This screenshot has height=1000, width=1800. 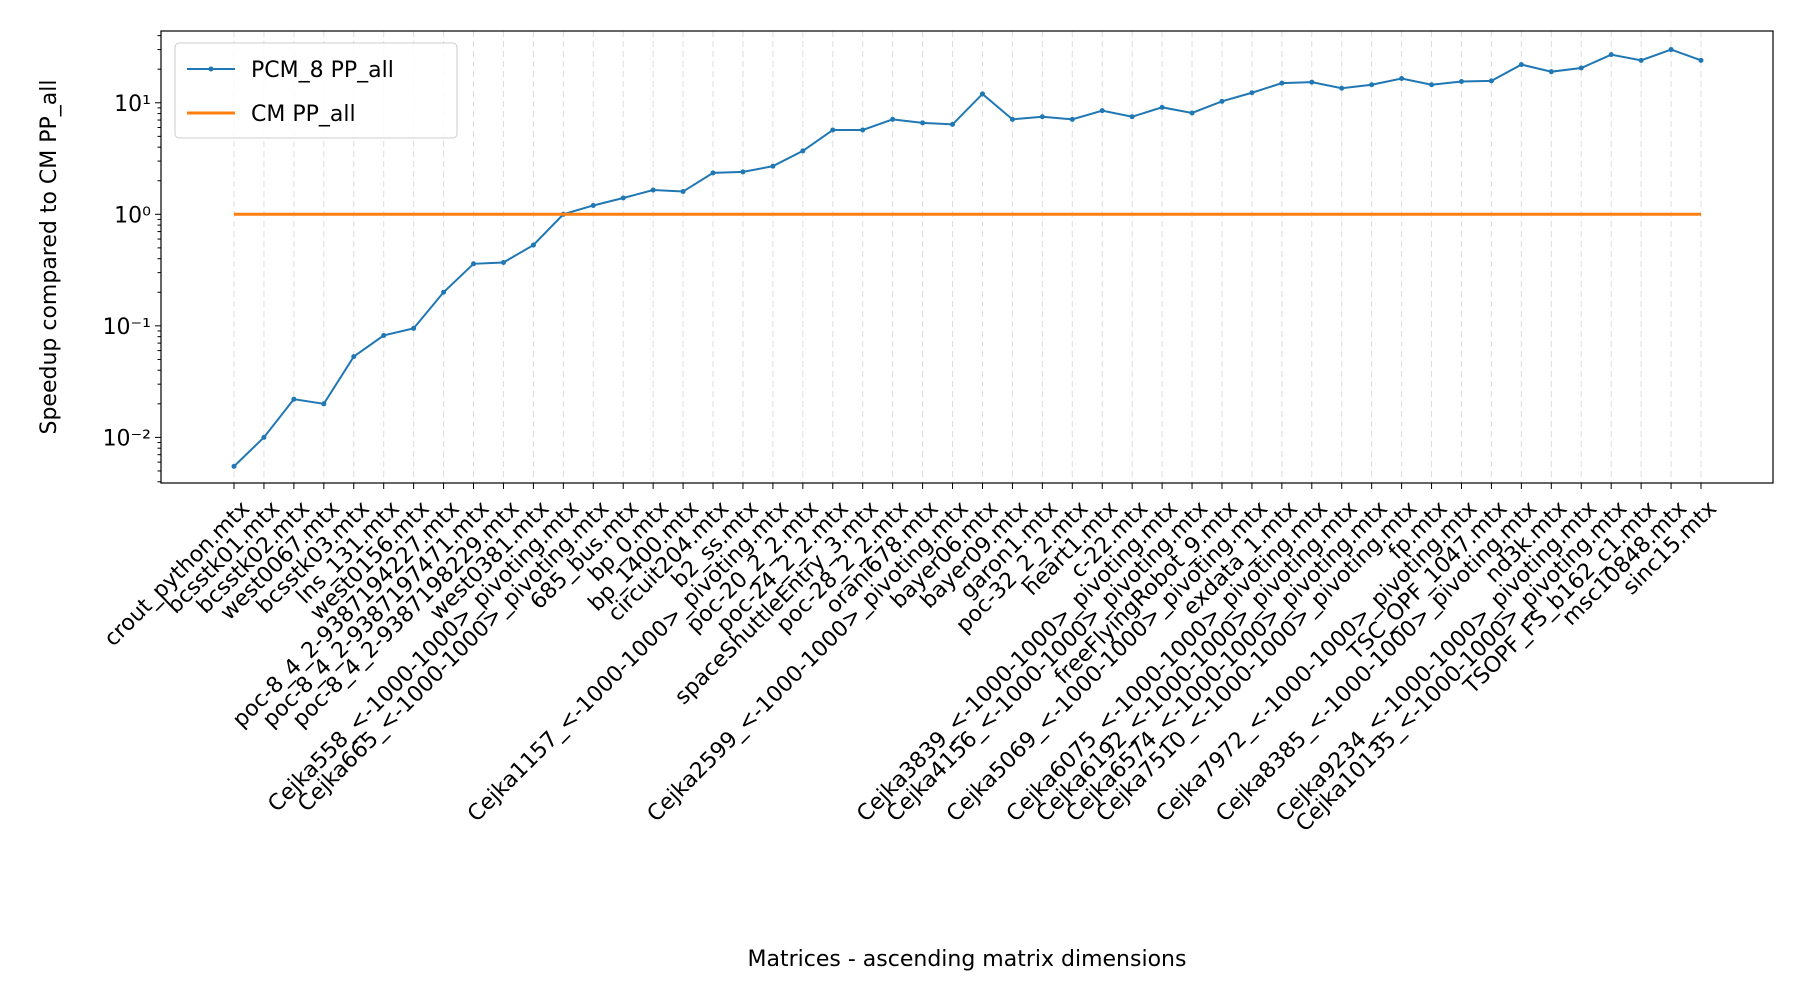 What do you see at coordinates (211, 69) in the screenshot?
I see `legend-marker` at bounding box center [211, 69].